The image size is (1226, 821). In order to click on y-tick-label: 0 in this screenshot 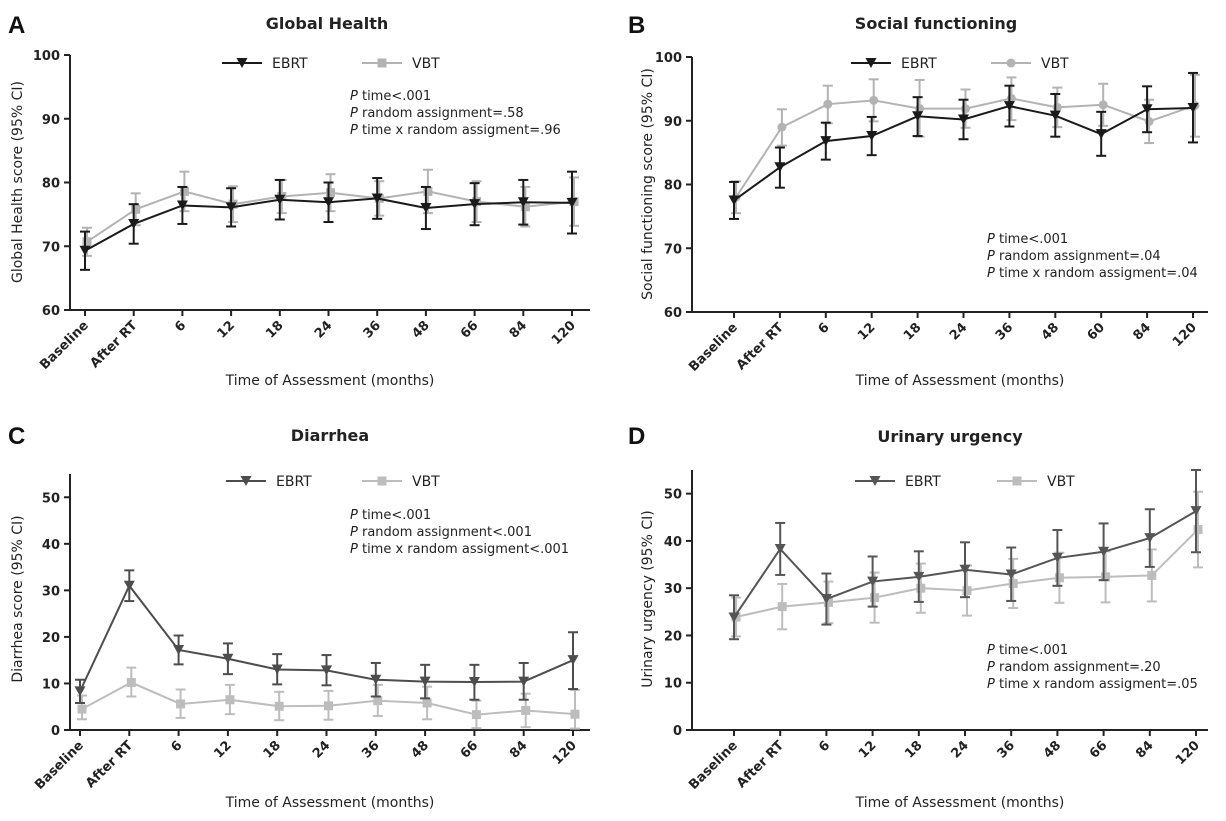, I will do `click(677, 731)`.